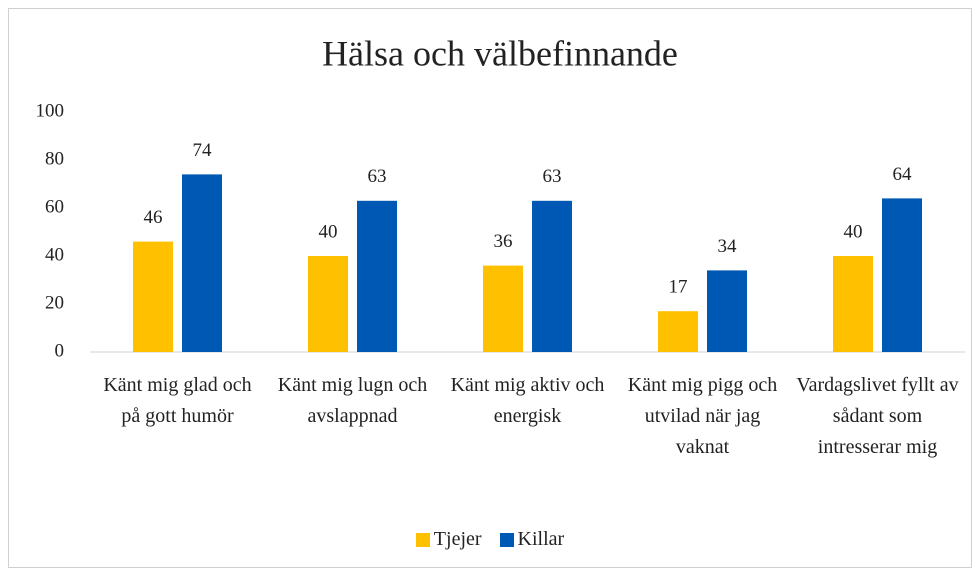 The width and height of the screenshot is (980, 576). What do you see at coordinates (503, 241) in the screenshot?
I see `data-label: 36` at bounding box center [503, 241].